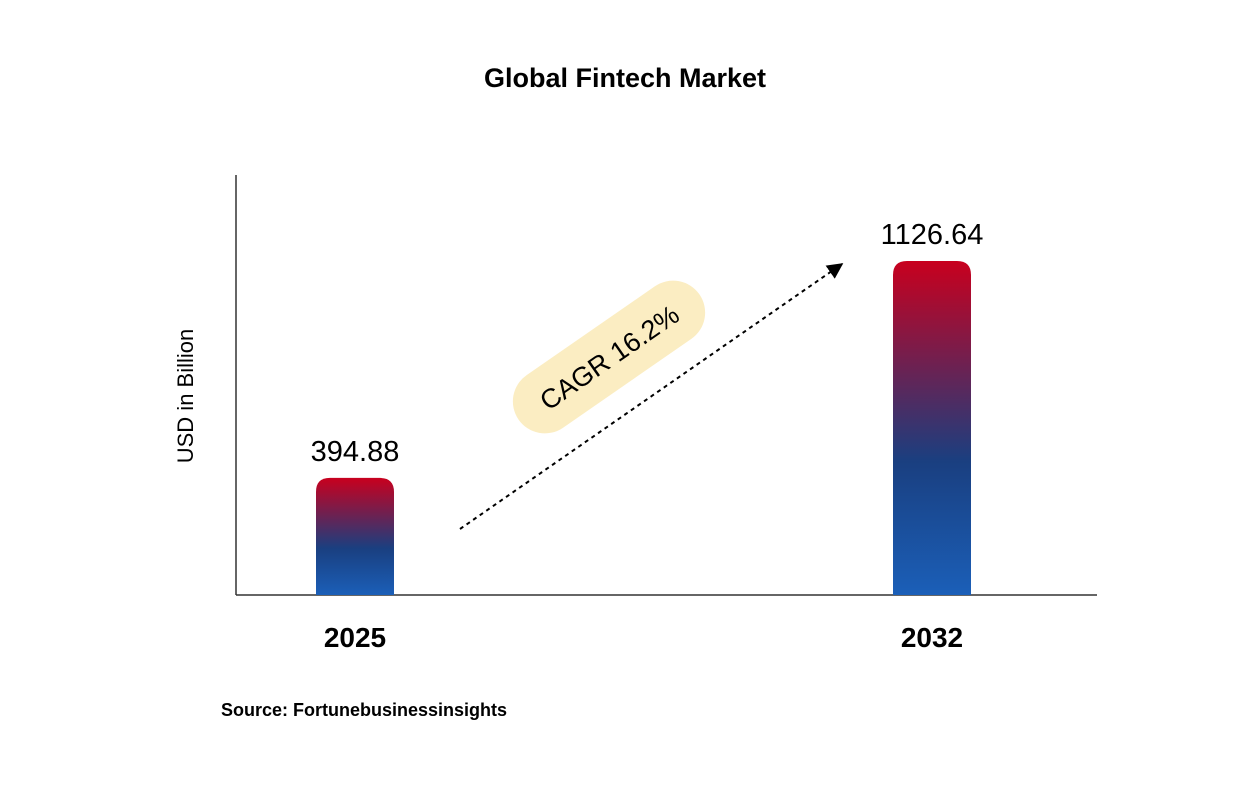 The width and height of the screenshot is (1250, 785). I want to click on y-axis-label: USD in Billion, so click(185, 396).